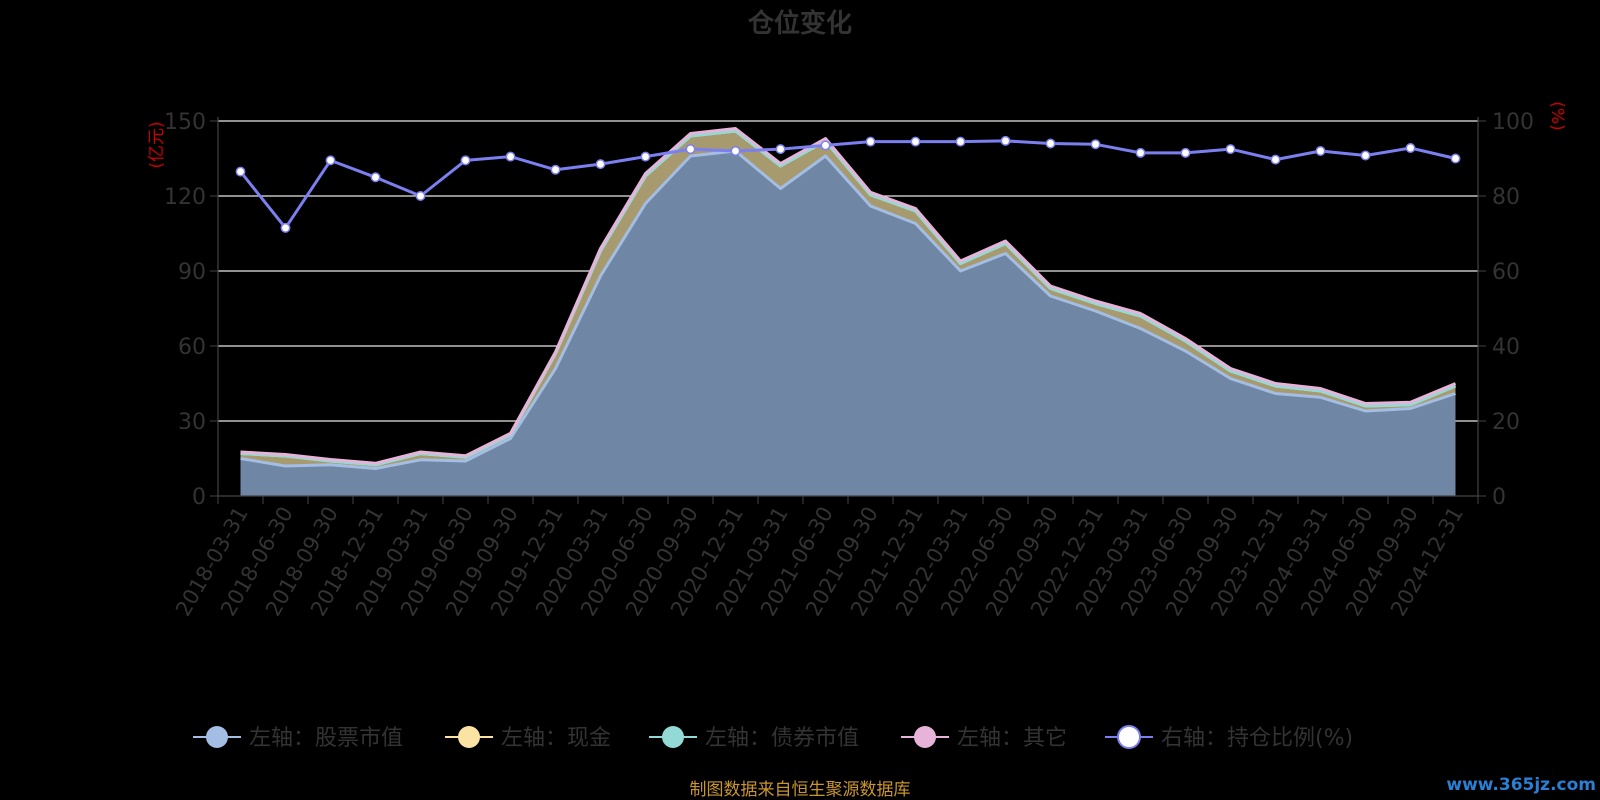 Image resolution: width=1600 pixels, height=800 pixels. What do you see at coordinates (800, 790) in the screenshot?
I see `data-source-note: 制图数据来自恒生聚源数据库` at bounding box center [800, 790].